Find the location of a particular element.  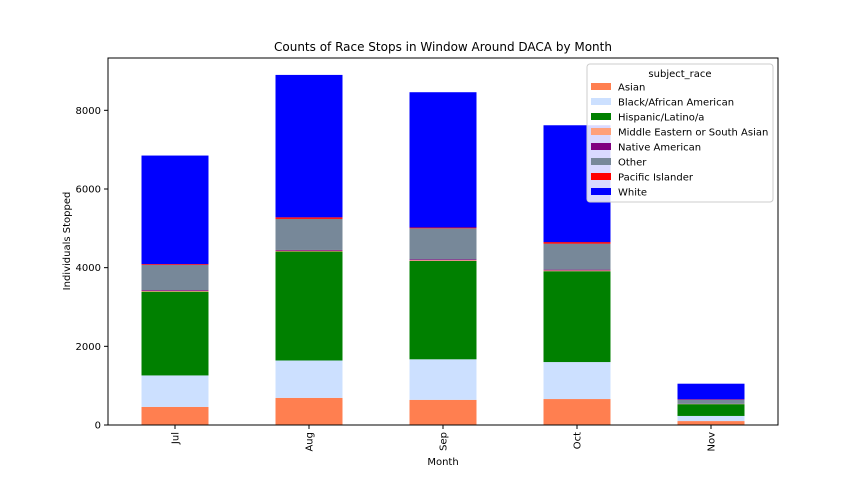

legend-label: Native American is located at coordinates (659, 148).